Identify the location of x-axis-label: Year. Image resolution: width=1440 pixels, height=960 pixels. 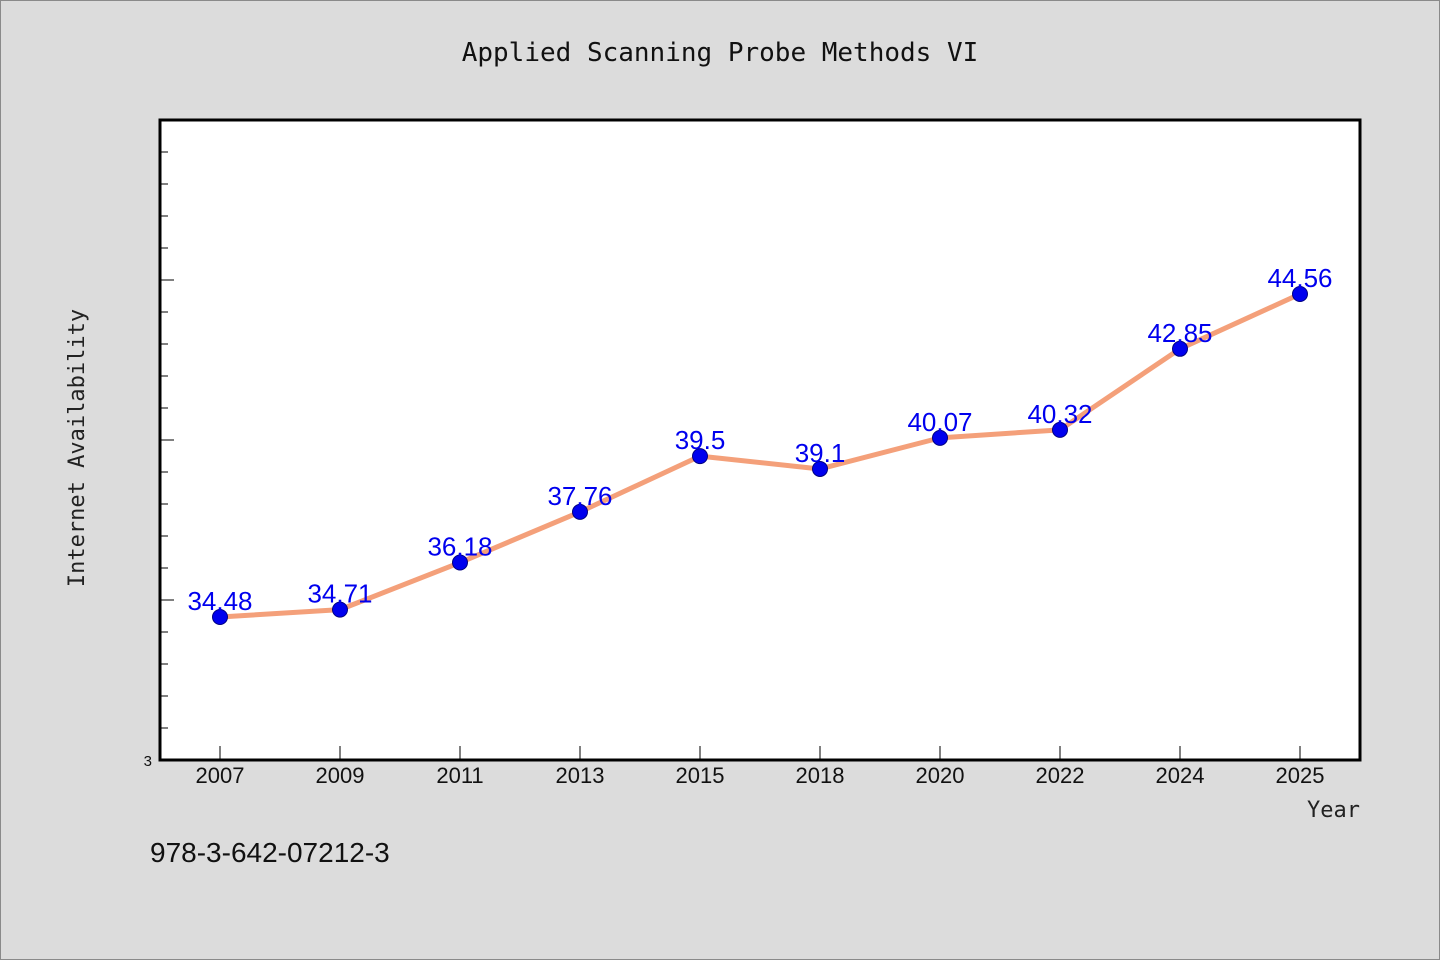
(1333, 810).